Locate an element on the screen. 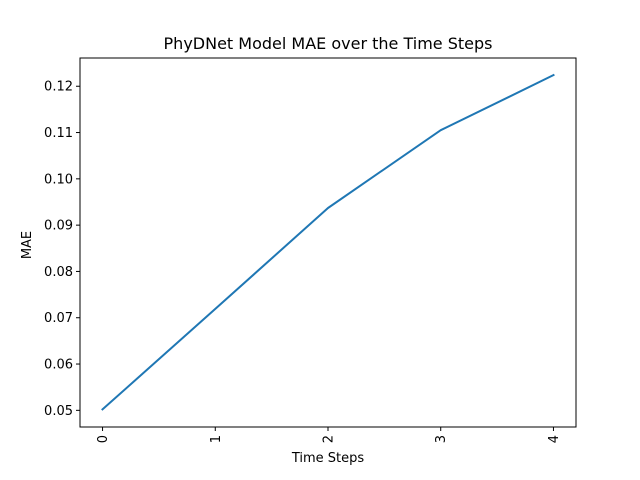  y-tick-label-2: 0.07 is located at coordinates (58, 318).